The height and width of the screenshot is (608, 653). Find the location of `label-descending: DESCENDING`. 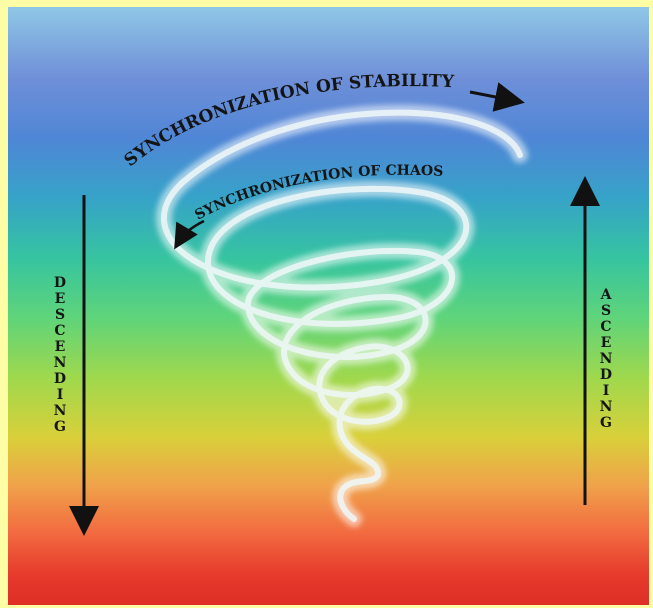

label-descending: DESCENDING is located at coordinates (60, 355).